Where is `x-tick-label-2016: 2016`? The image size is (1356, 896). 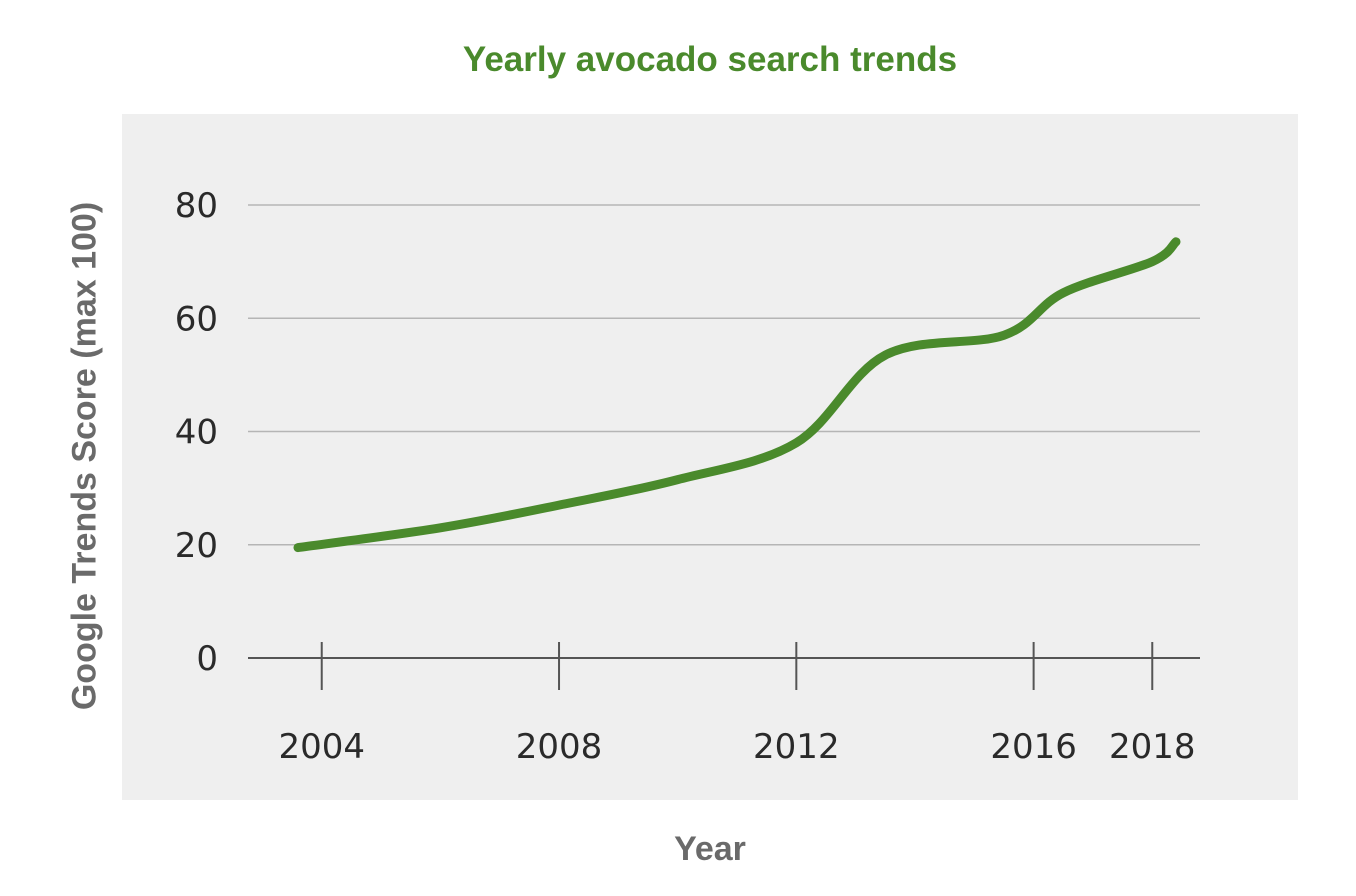
x-tick-label-2016: 2016 is located at coordinates (1033, 747).